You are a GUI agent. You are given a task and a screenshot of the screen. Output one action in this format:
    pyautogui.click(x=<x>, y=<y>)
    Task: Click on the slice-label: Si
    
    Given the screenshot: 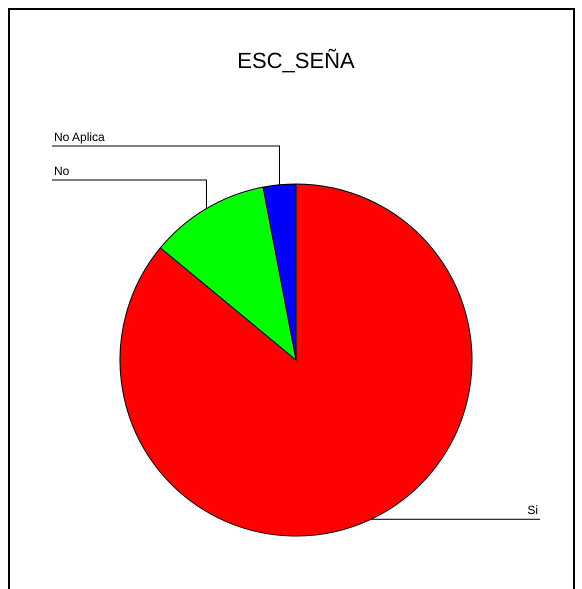 What is the action you would take?
    pyautogui.click(x=532, y=510)
    